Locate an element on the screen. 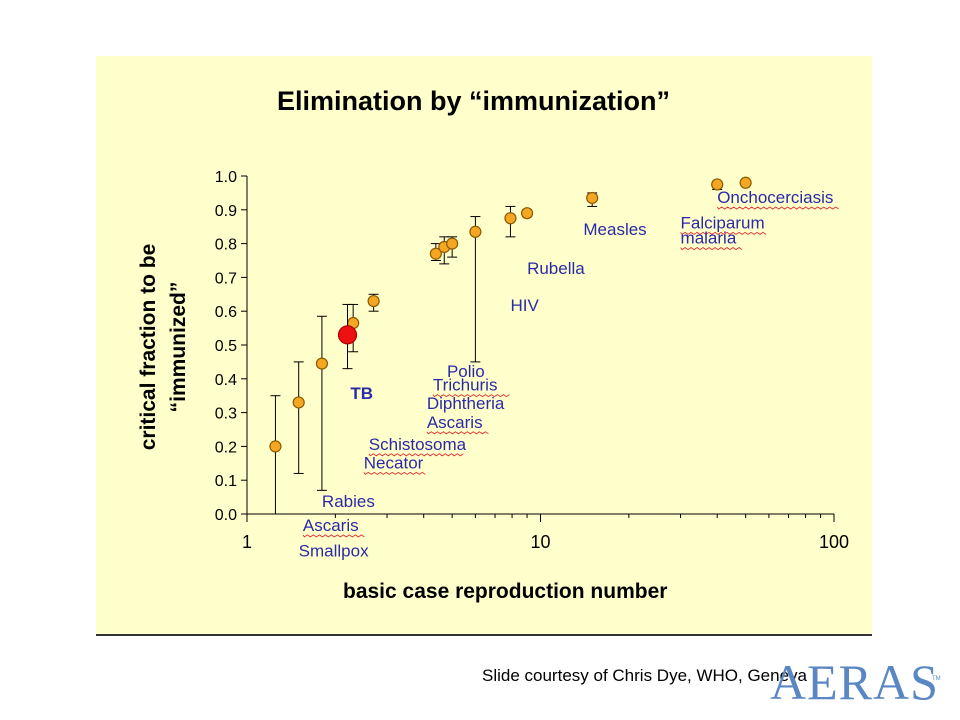  annotation-rabies: Rabies is located at coordinates (348, 501).